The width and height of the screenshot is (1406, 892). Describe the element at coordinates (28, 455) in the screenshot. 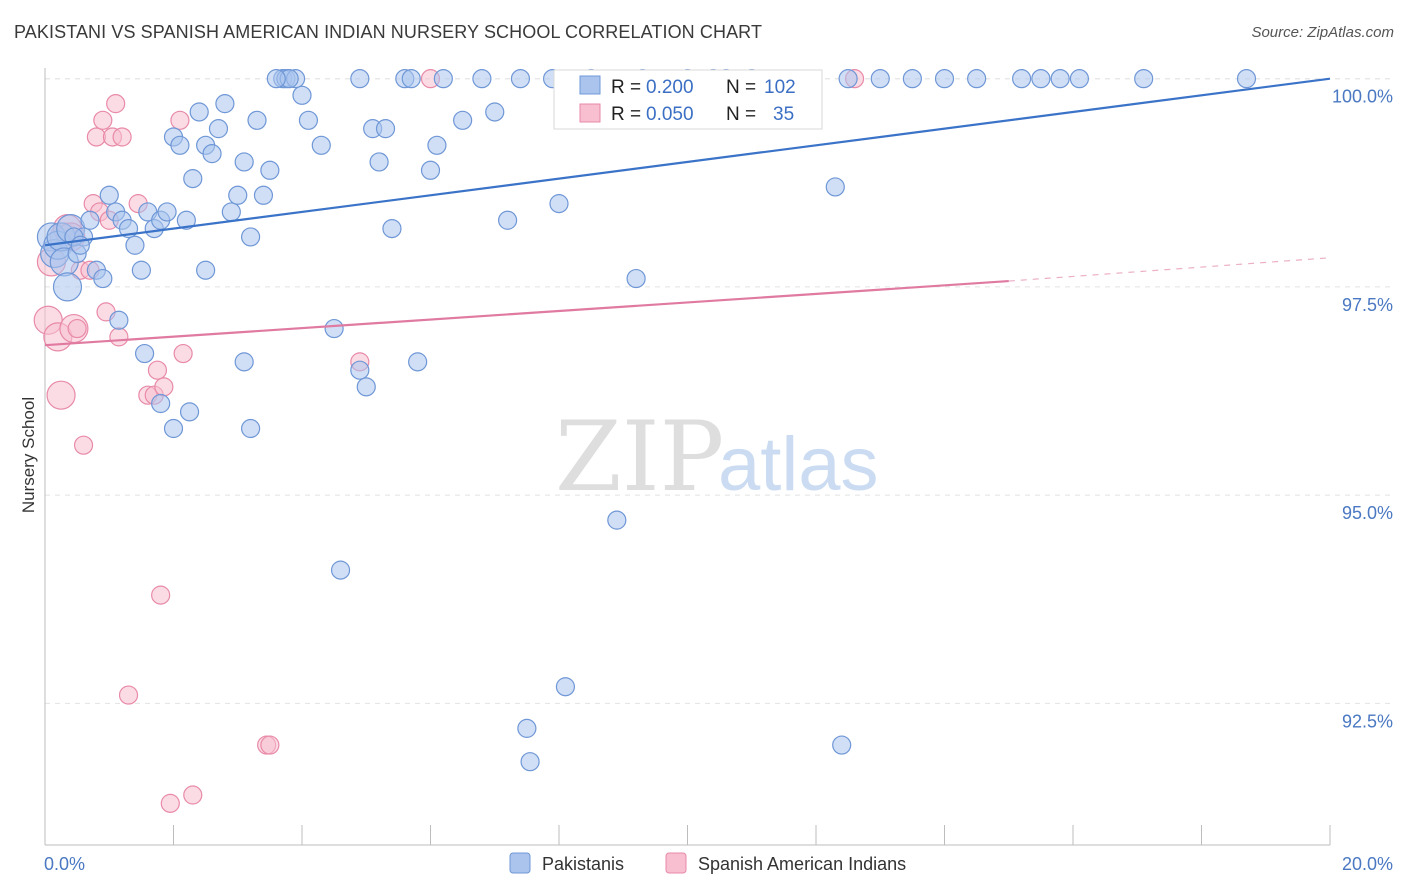

I see `y-axis-label: Nursery School` at that location.